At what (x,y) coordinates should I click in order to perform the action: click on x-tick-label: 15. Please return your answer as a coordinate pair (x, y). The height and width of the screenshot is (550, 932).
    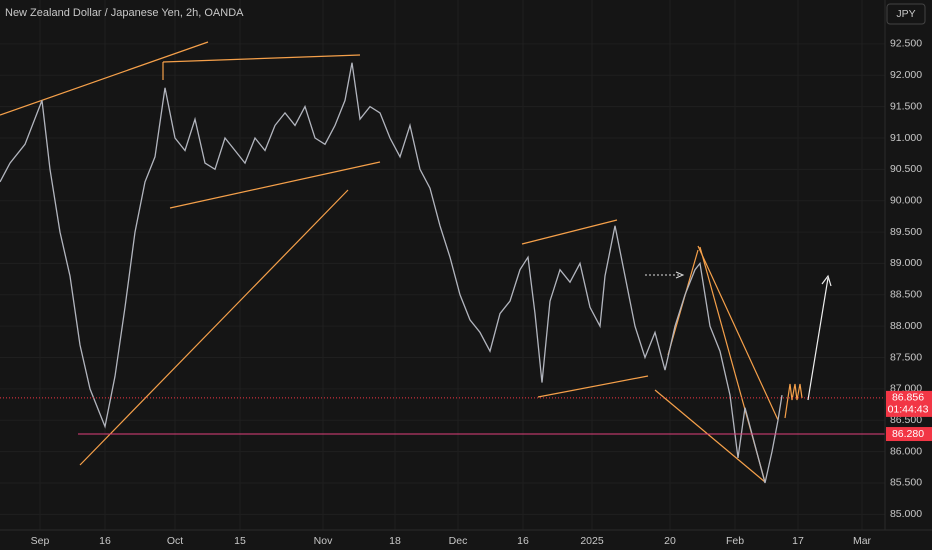
    Looking at the image, I should click on (240, 541).